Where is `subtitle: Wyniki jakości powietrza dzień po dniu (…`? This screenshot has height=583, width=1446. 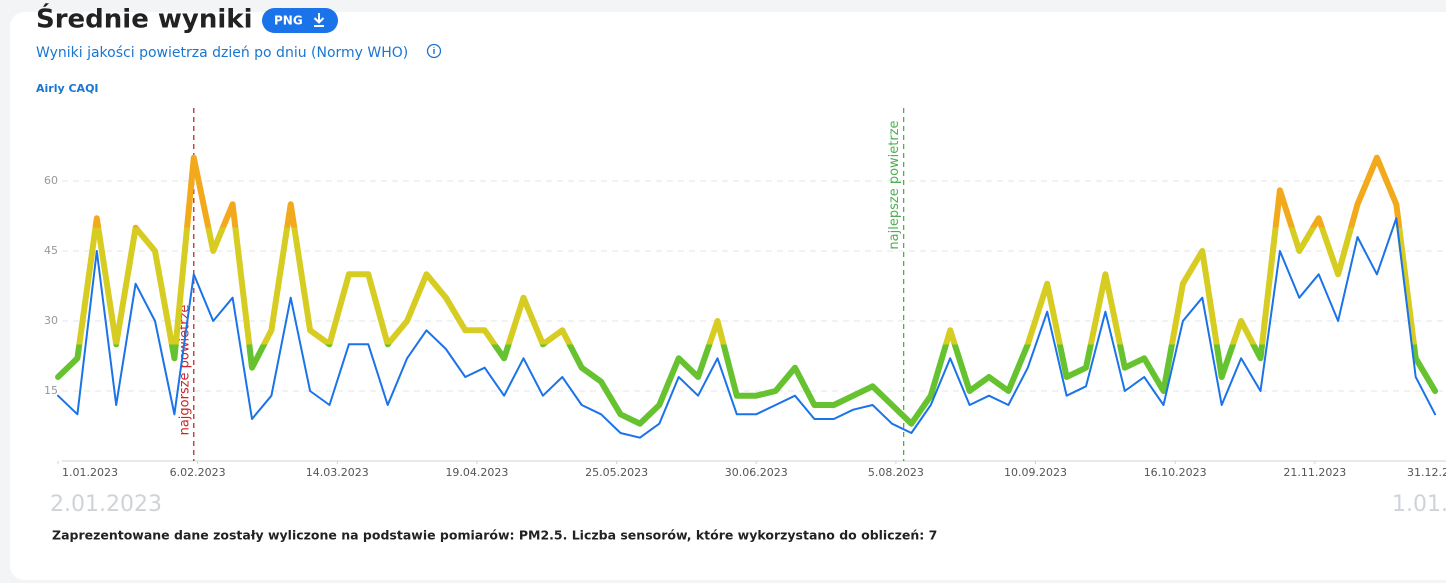 subtitle: Wyniki jakości powietrza dzień po dniu (… is located at coordinates (222, 53).